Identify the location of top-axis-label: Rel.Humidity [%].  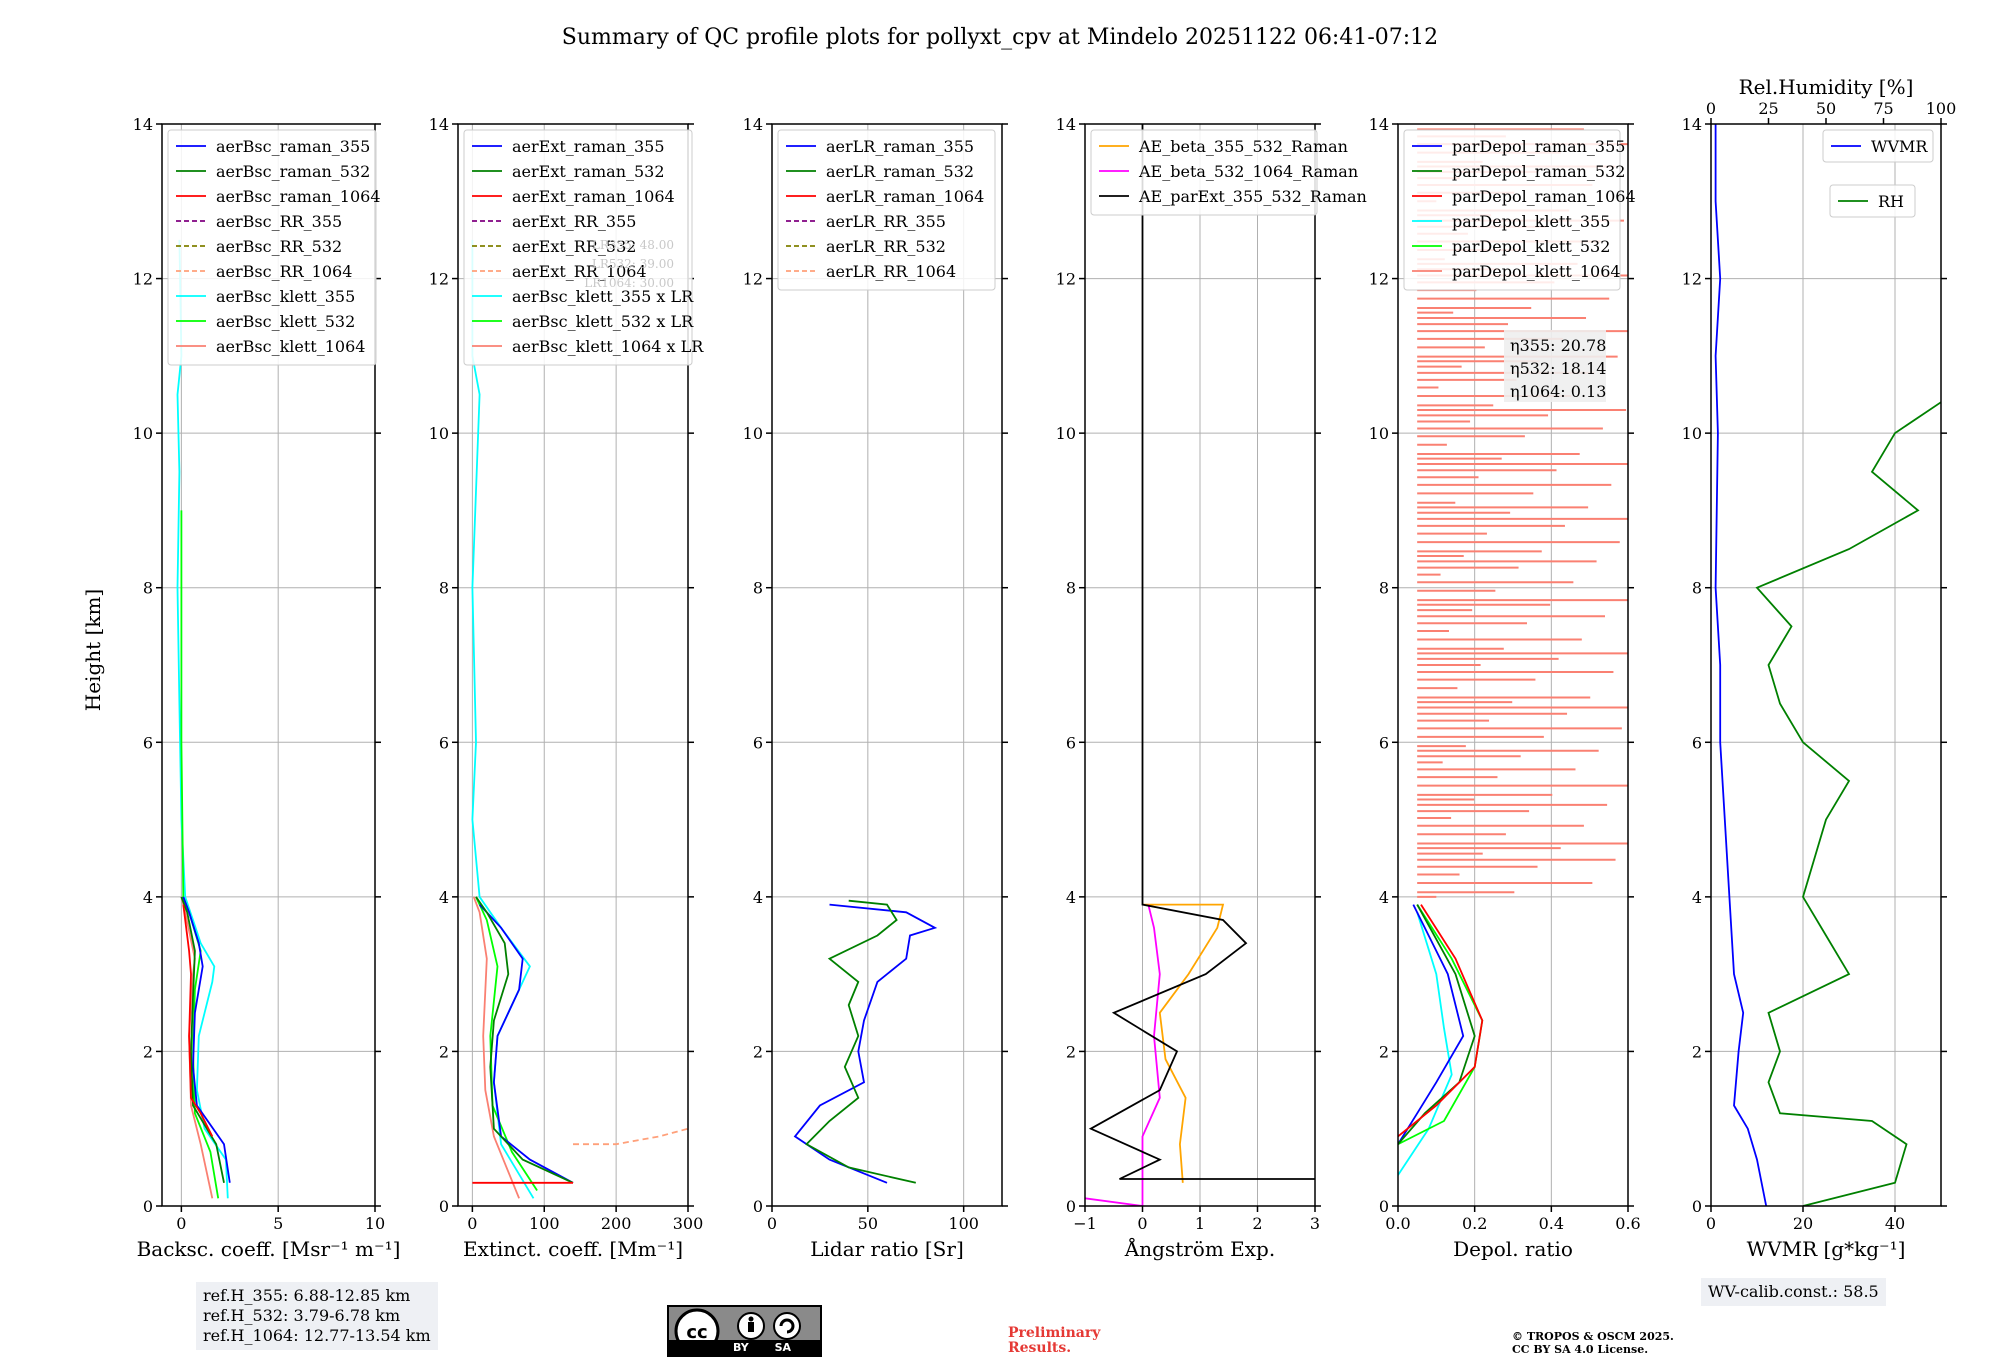
(1826, 87).